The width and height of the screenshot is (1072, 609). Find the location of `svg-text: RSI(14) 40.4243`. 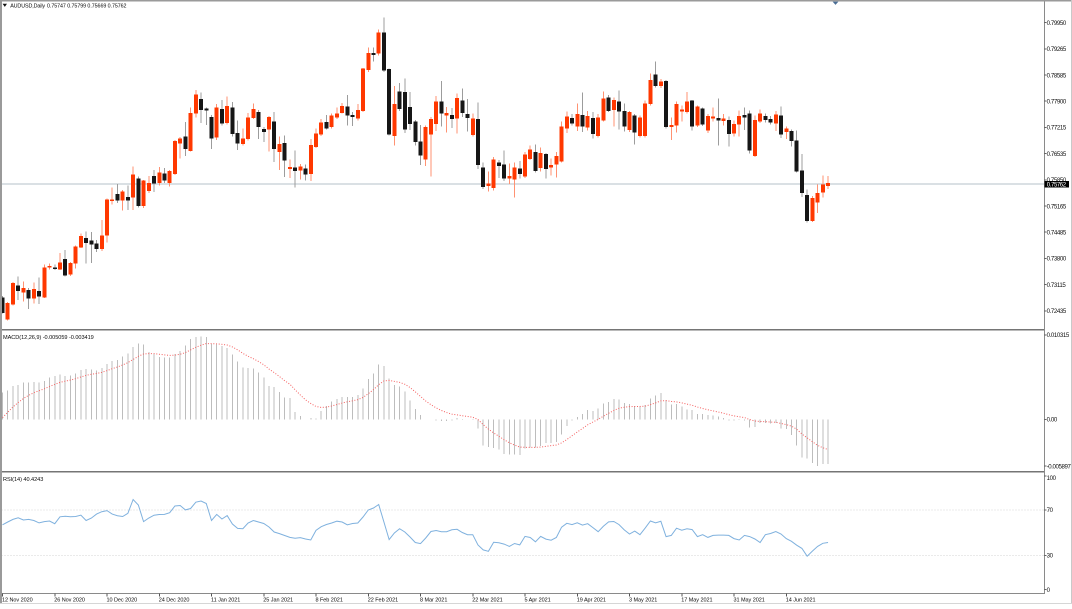

svg-text: RSI(14) 40.4243 is located at coordinates (23, 480).